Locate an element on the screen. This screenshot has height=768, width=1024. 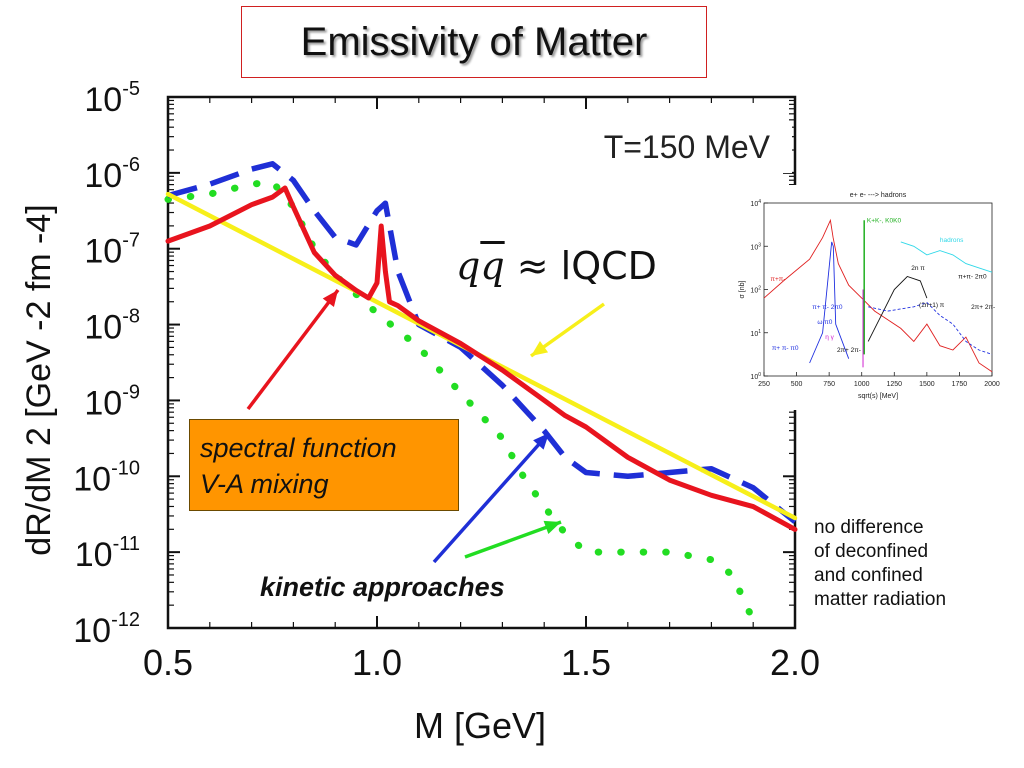
y-tick-label: 10⁻⁹ is located at coordinates (112, 401).